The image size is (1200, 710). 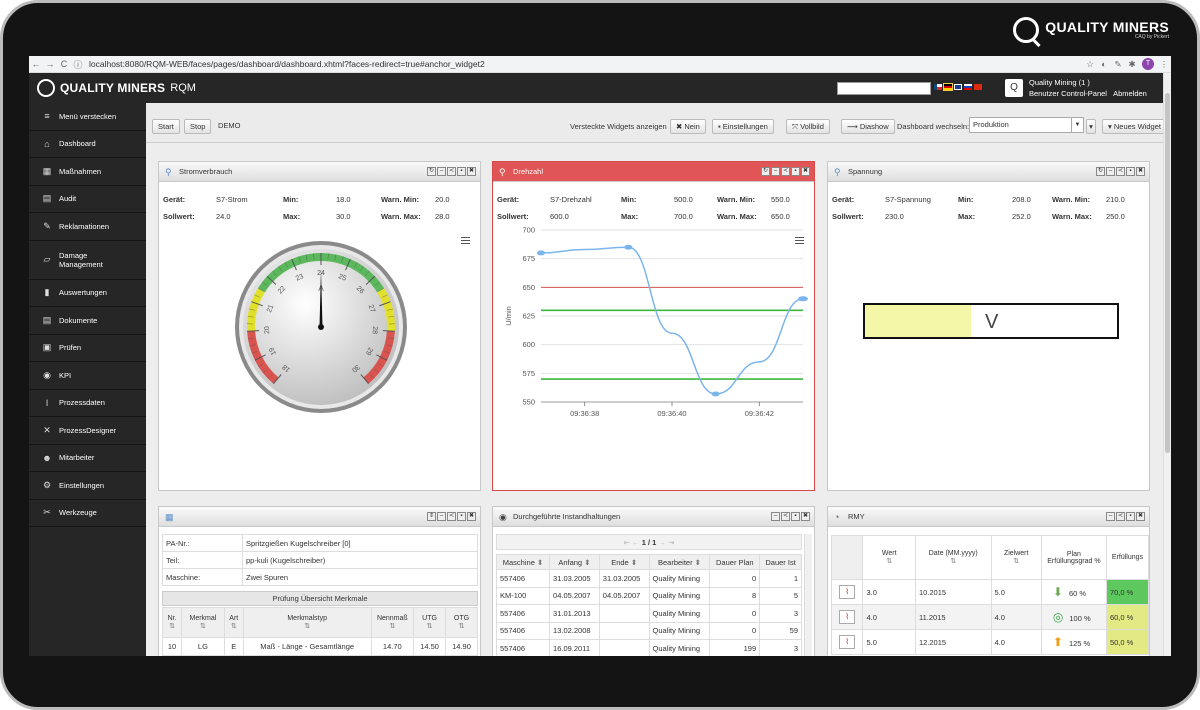 I want to click on sidebar-item: ▦ Maßnahmen, so click(x=87, y=172).